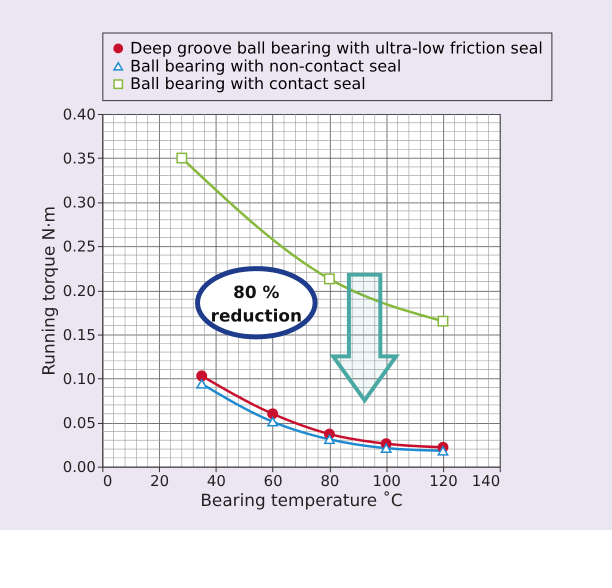 The height and width of the screenshot is (588, 612). What do you see at coordinates (79, 467) in the screenshot?
I see `y-tick-label: 0.00` at bounding box center [79, 467].